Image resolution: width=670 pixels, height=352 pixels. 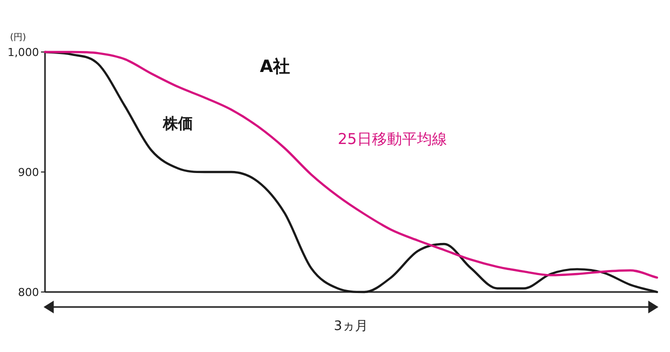 I want to click on y-tick-label: 800, so click(x=28, y=292).